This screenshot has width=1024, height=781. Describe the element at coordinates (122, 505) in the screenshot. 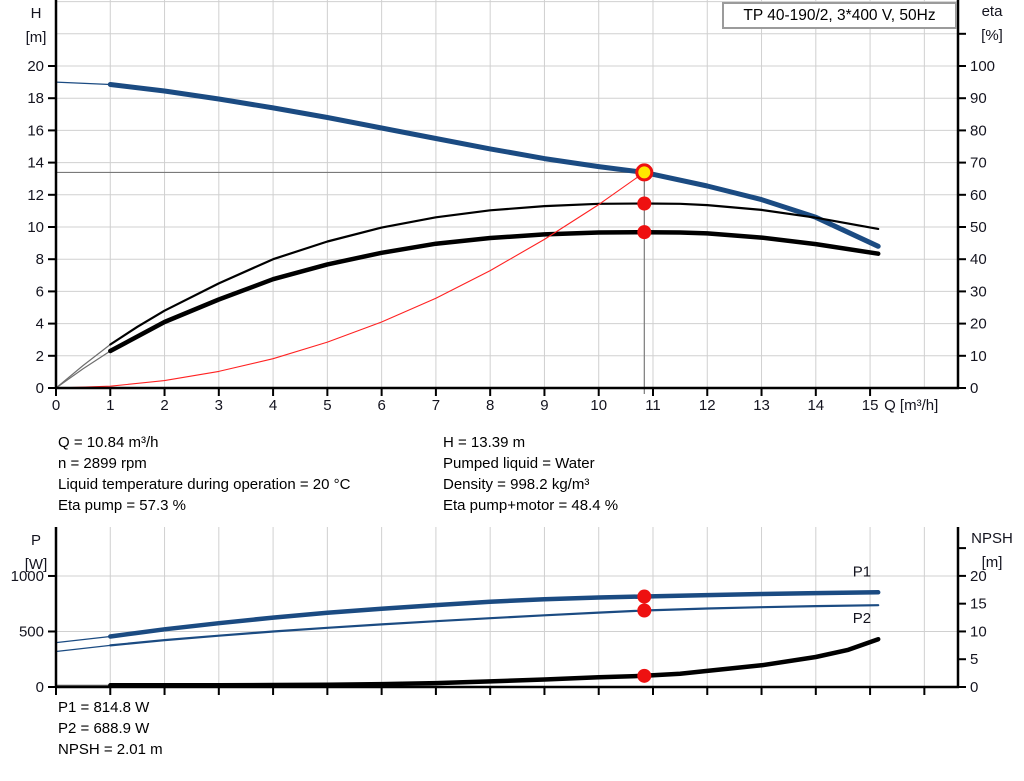

I see `info-line-eta-pump: Eta pump = 57.3 %` at that location.